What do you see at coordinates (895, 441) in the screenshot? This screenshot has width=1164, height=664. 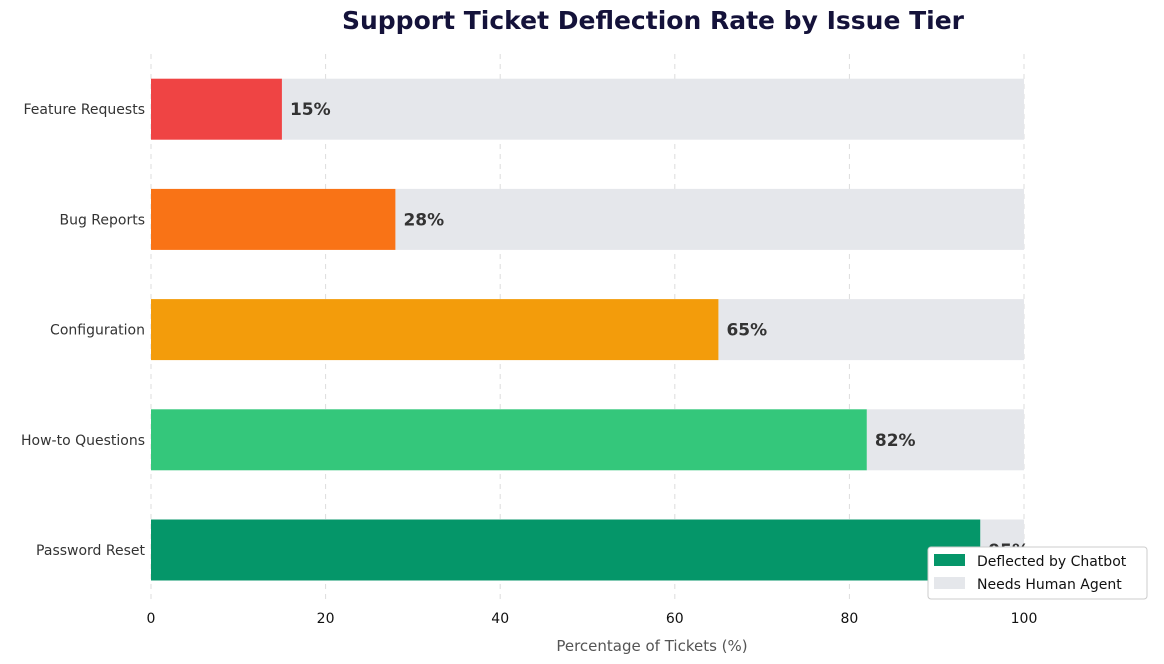 I see `data-label: 82%` at bounding box center [895, 441].